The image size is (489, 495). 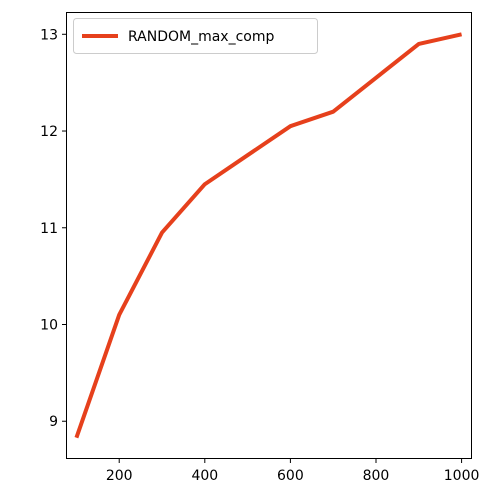 I want to click on x-tick-label: 1000, so click(x=462, y=476).